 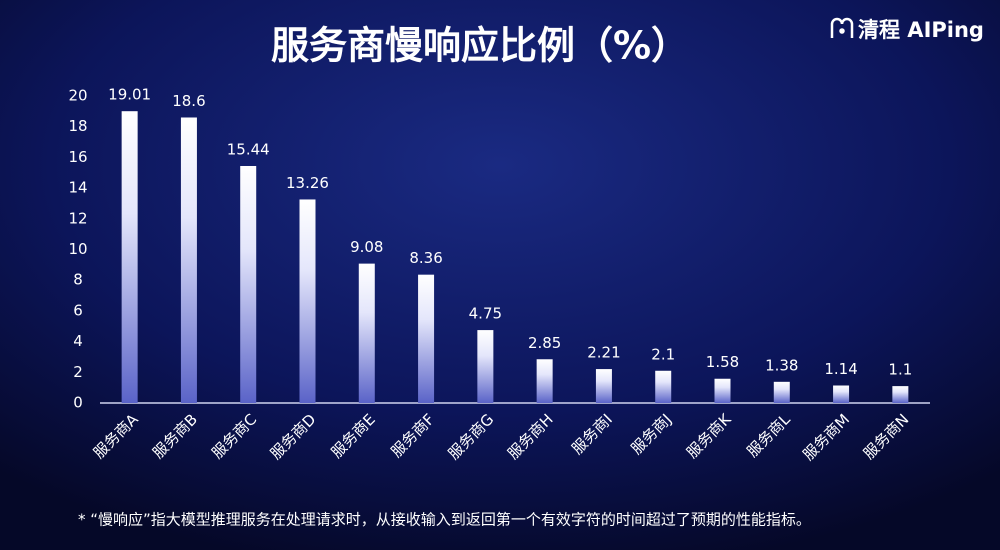 I want to click on value-label: 15.44, so click(x=248, y=149).